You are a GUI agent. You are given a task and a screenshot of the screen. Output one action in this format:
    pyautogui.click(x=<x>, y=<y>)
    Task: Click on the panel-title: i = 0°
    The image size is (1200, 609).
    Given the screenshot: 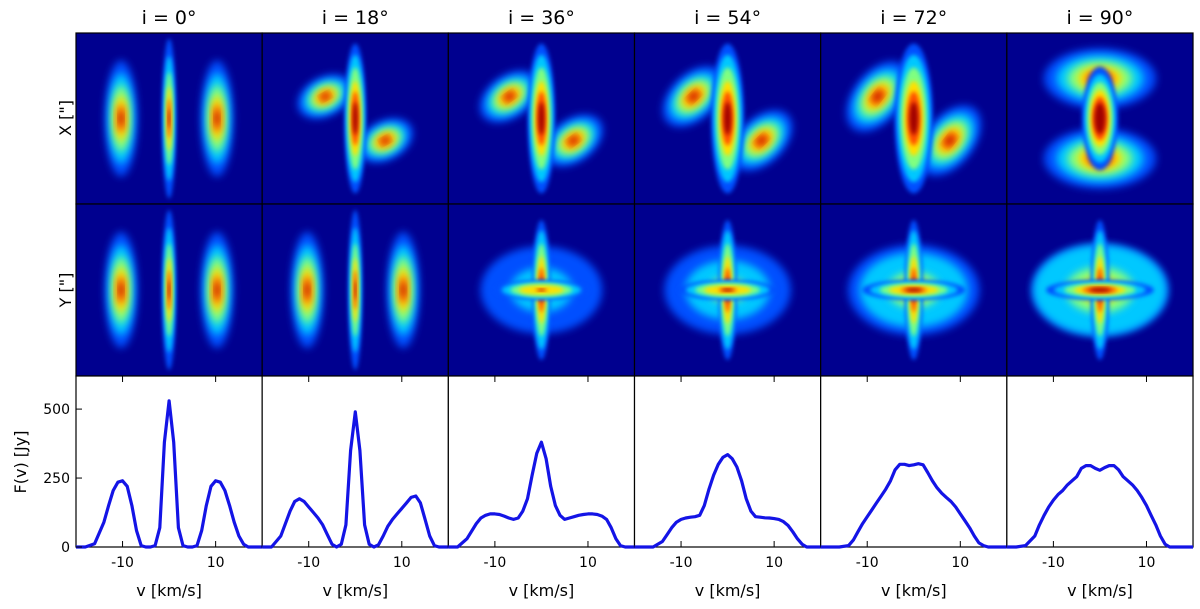 What is the action you would take?
    pyautogui.click(x=169, y=18)
    